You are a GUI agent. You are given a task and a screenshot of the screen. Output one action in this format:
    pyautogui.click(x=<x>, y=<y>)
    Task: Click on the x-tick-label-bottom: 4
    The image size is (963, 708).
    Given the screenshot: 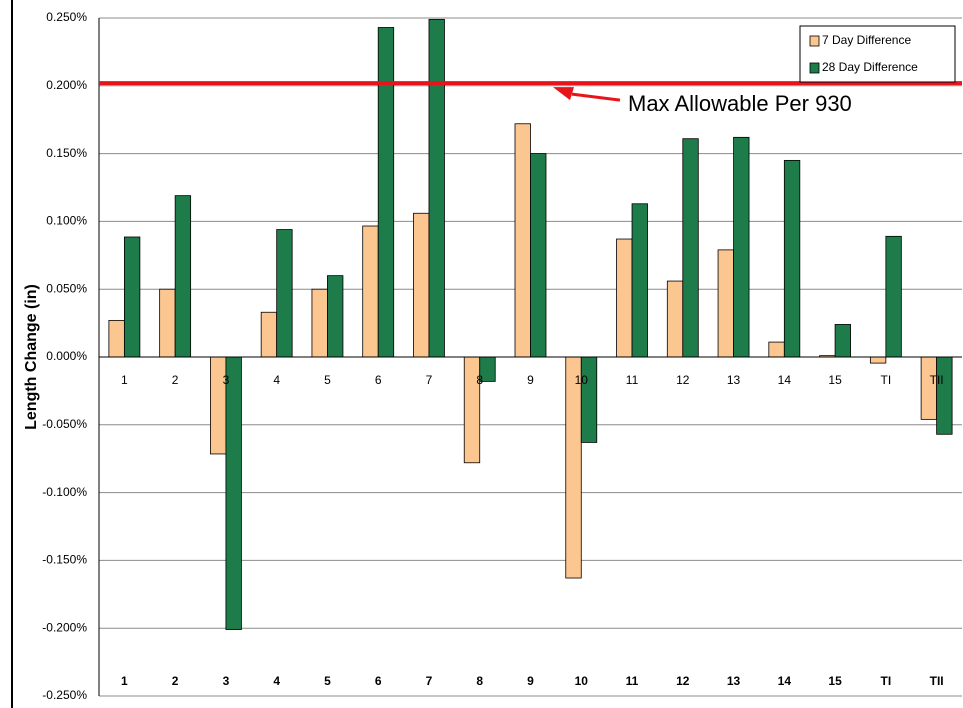 What is the action you would take?
    pyautogui.click(x=276, y=681)
    